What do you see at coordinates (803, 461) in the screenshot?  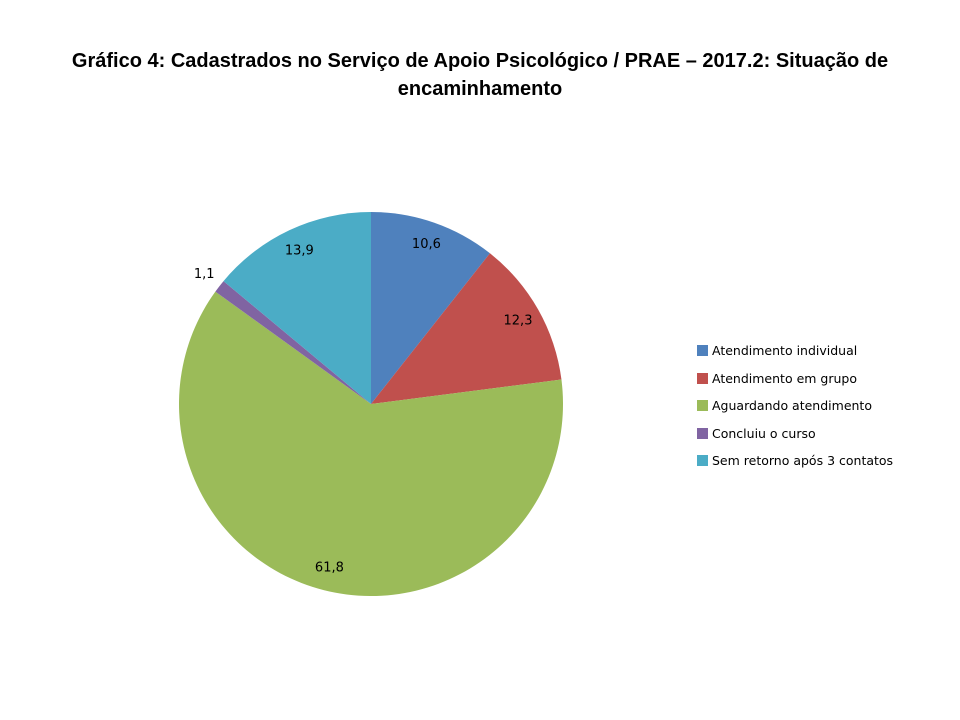 I see `legend-label-4: Sem retorno após 3 contatos` at bounding box center [803, 461].